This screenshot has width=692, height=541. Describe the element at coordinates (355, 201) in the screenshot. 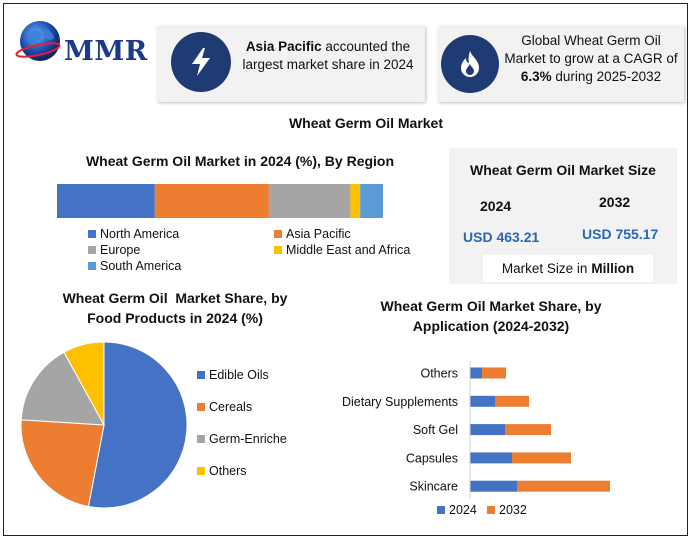

I see `region-bar-segment-middle-east-and-africa` at that location.